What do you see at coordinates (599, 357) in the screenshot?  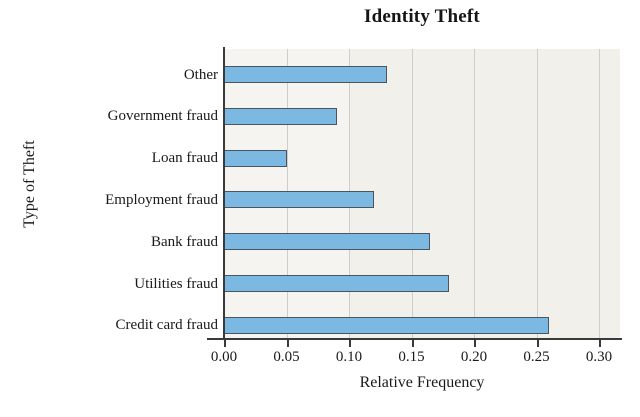 I see `x-axis-tick-label: 0.30` at bounding box center [599, 357].